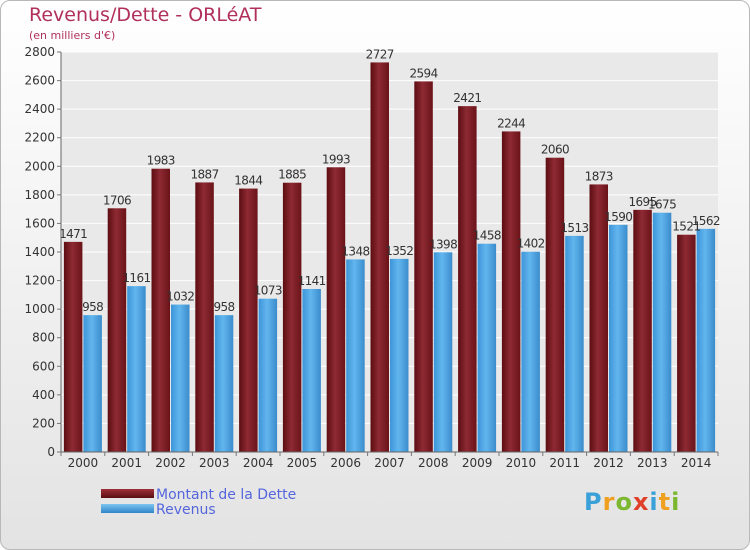 The image size is (750, 550). I want to click on data-label-debt: 1887, so click(204, 174).